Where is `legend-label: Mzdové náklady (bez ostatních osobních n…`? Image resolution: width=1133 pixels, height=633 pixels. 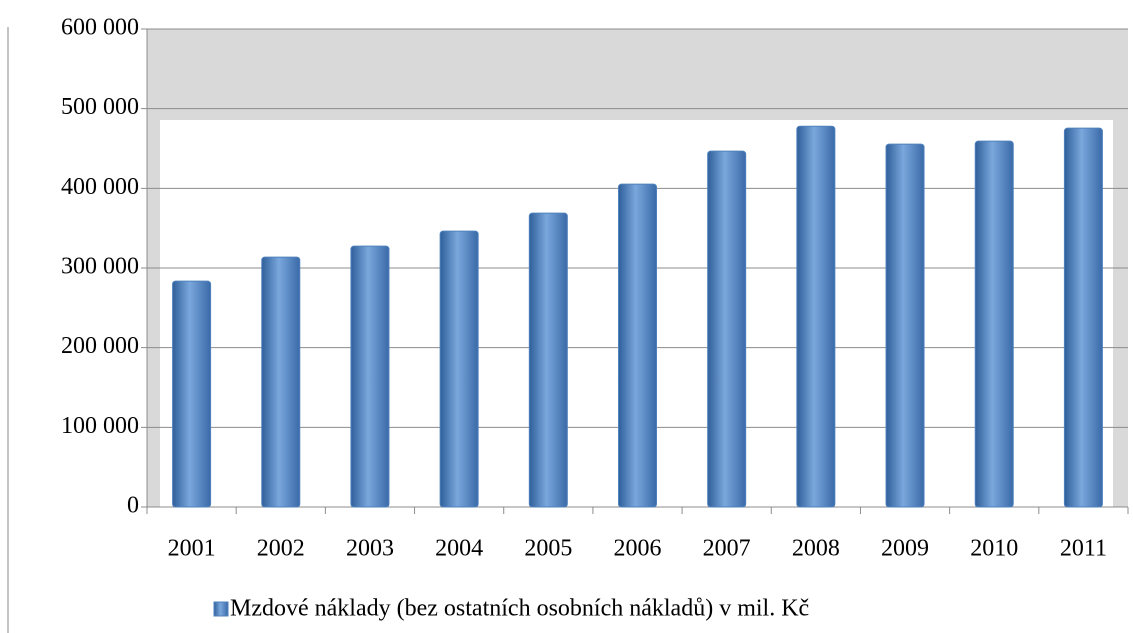 legend-label: Mzdové náklady (bez ostatních osobních n… is located at coordinates (519, 609).